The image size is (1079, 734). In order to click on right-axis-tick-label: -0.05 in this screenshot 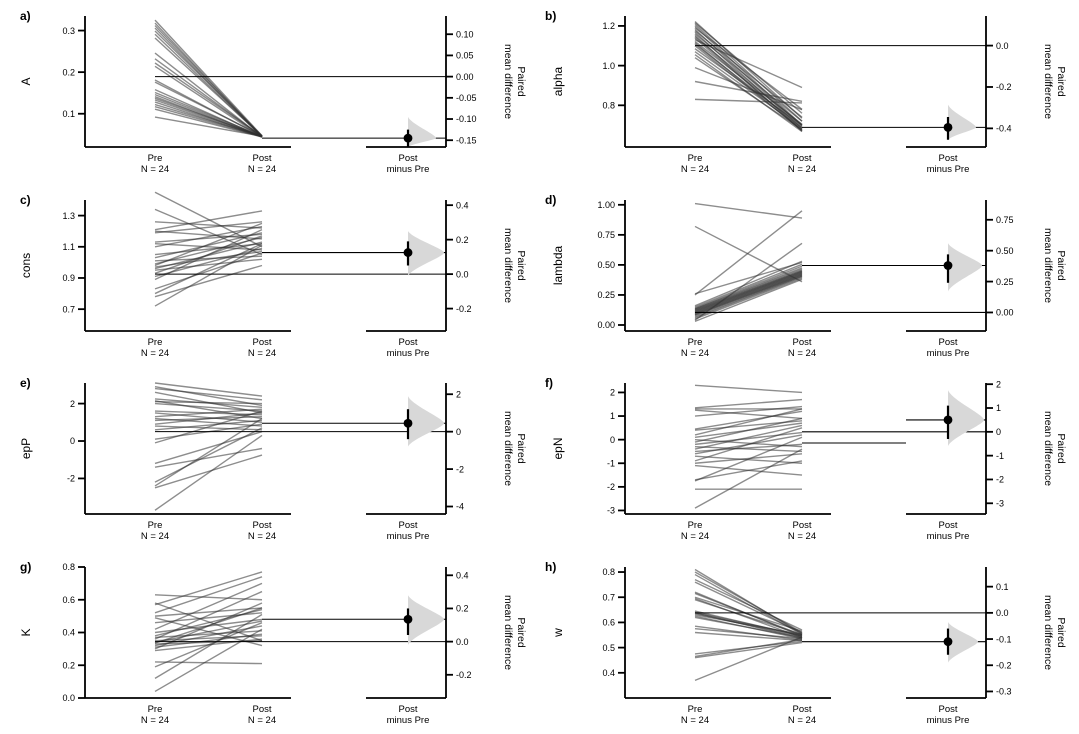, I will do `click(466, 98)`.